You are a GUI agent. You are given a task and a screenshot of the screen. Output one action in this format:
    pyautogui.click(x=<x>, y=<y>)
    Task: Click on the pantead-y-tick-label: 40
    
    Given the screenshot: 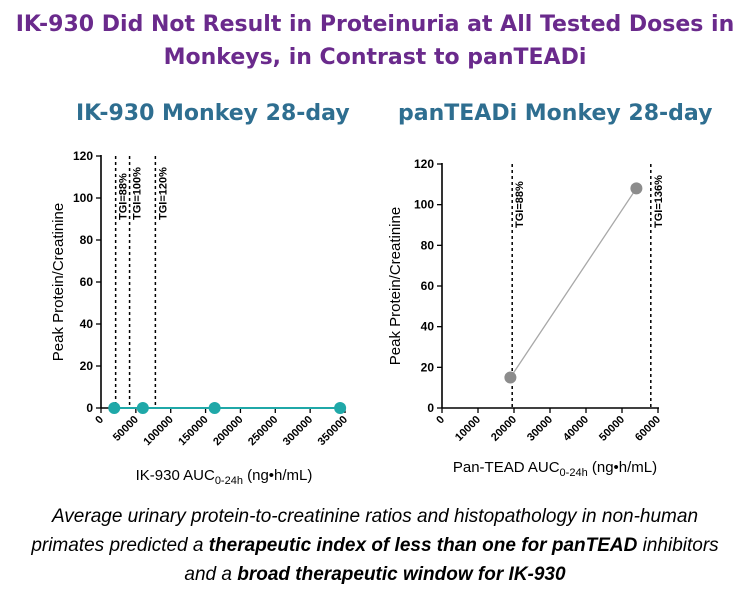 What is the action you would take?
    pyautogui.click(x=428, y=327)
    